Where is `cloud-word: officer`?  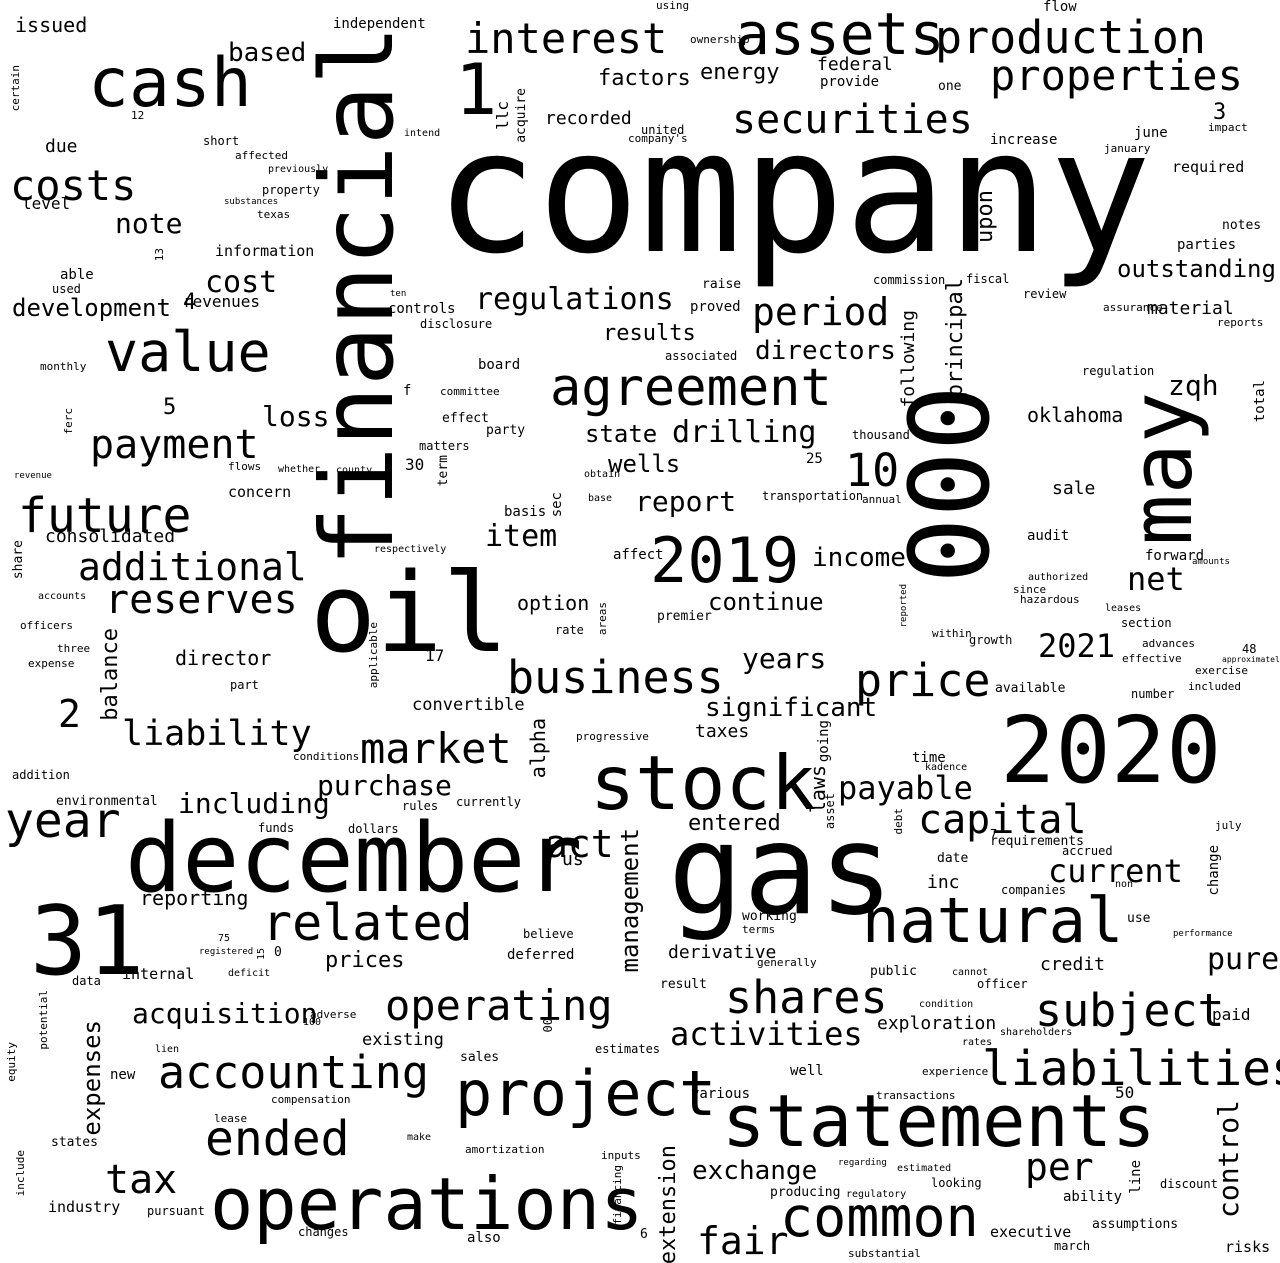
cloud-word: officer is located at coordinates (1002, 984).